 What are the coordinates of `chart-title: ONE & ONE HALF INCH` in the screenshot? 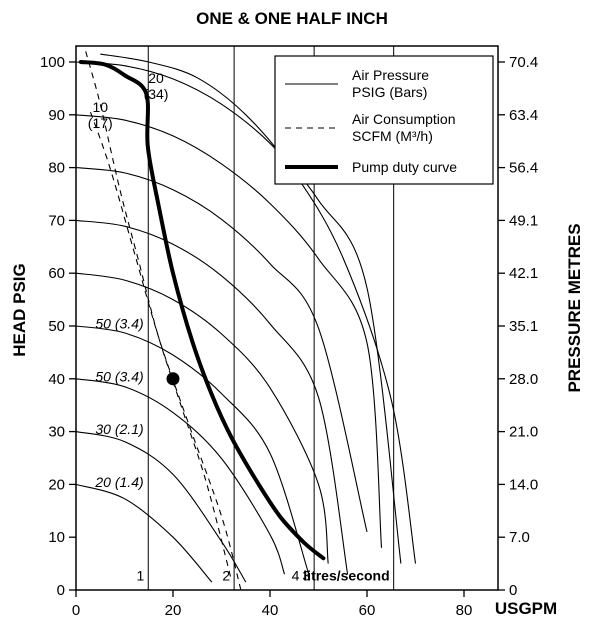 It's located at (292, 18).